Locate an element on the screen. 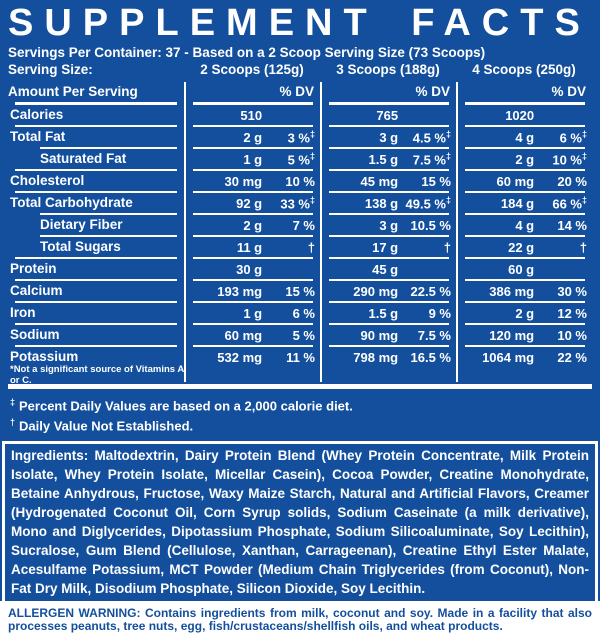 This screenshot has height=638, width=600. dv-value: 12 % is located at coordinates (572, 313).